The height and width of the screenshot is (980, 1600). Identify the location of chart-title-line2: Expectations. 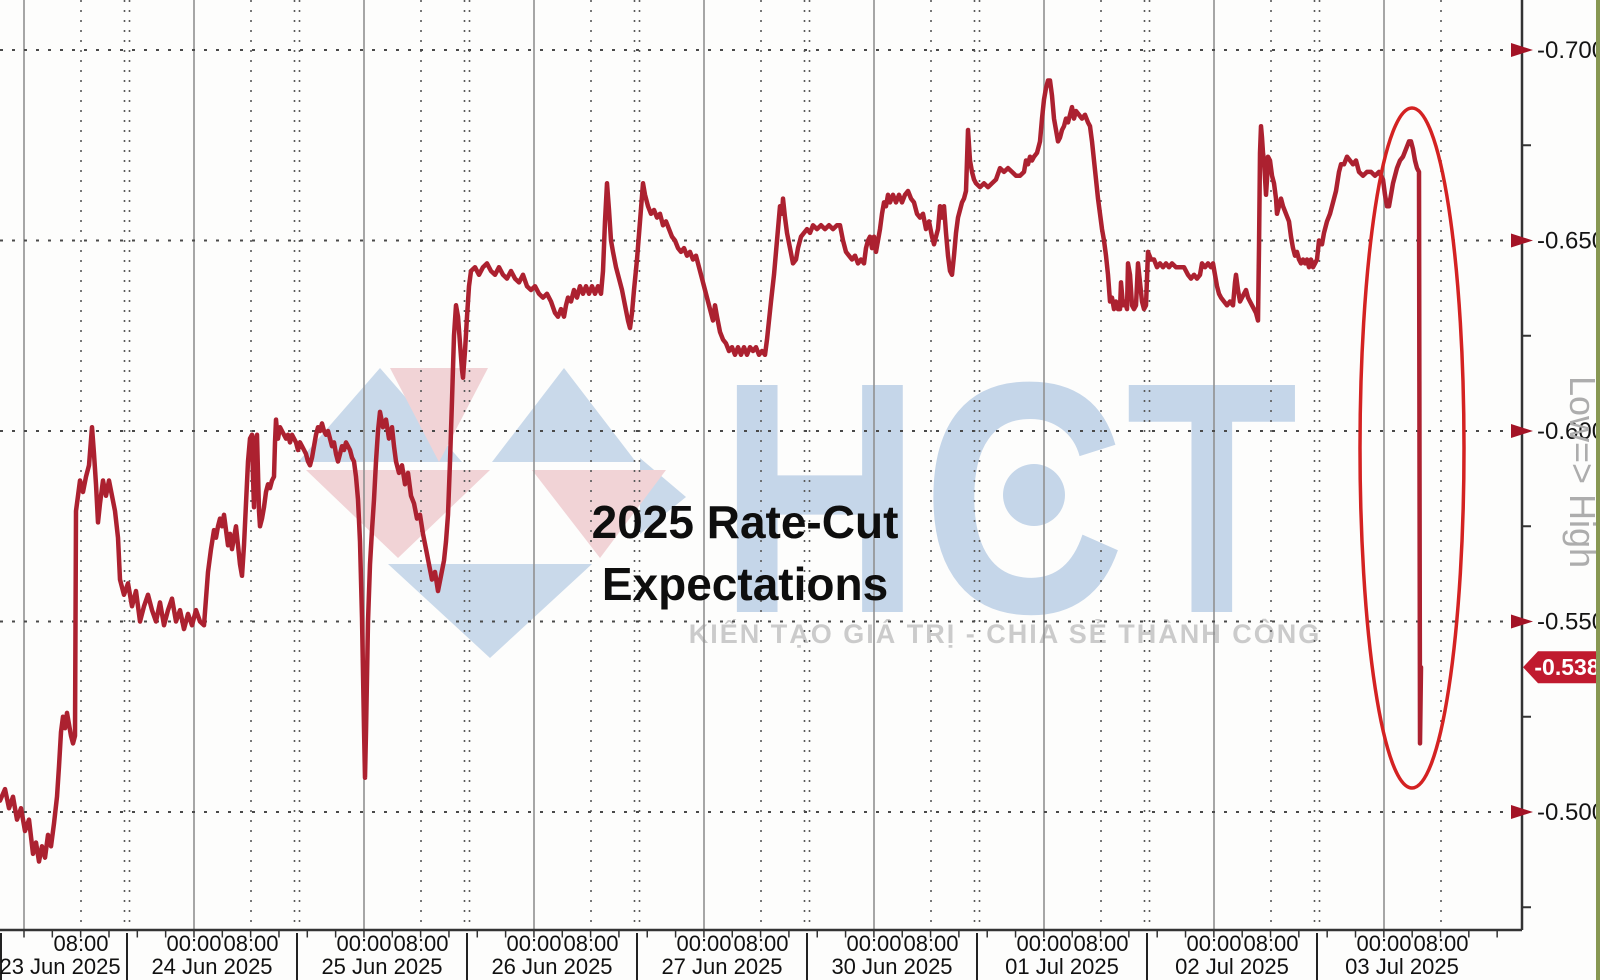
(745, 584).